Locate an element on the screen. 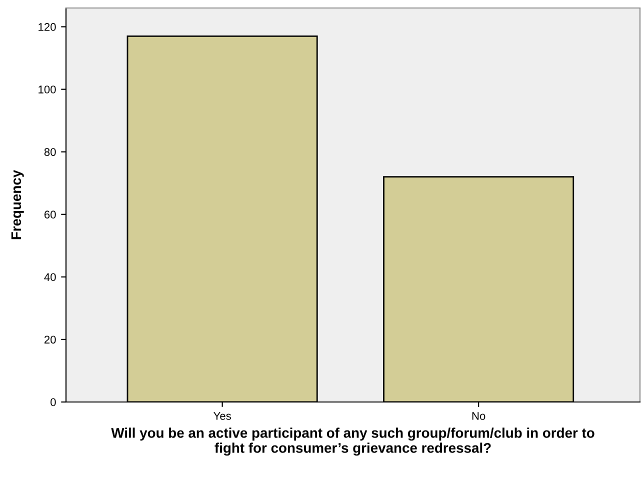  y-axis-title: Frequency is located at coordinates (17, 205).